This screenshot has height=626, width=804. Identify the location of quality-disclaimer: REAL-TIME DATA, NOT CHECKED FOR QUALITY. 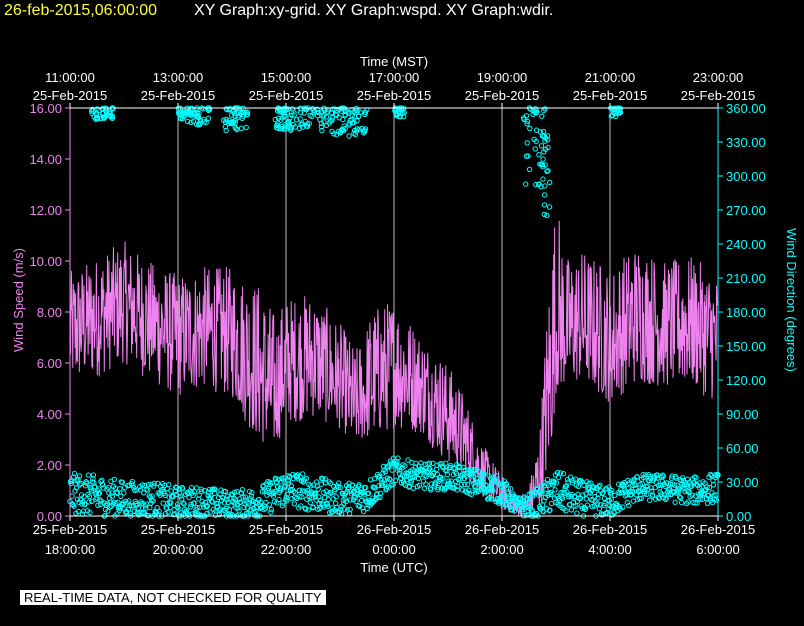
(173, 597).